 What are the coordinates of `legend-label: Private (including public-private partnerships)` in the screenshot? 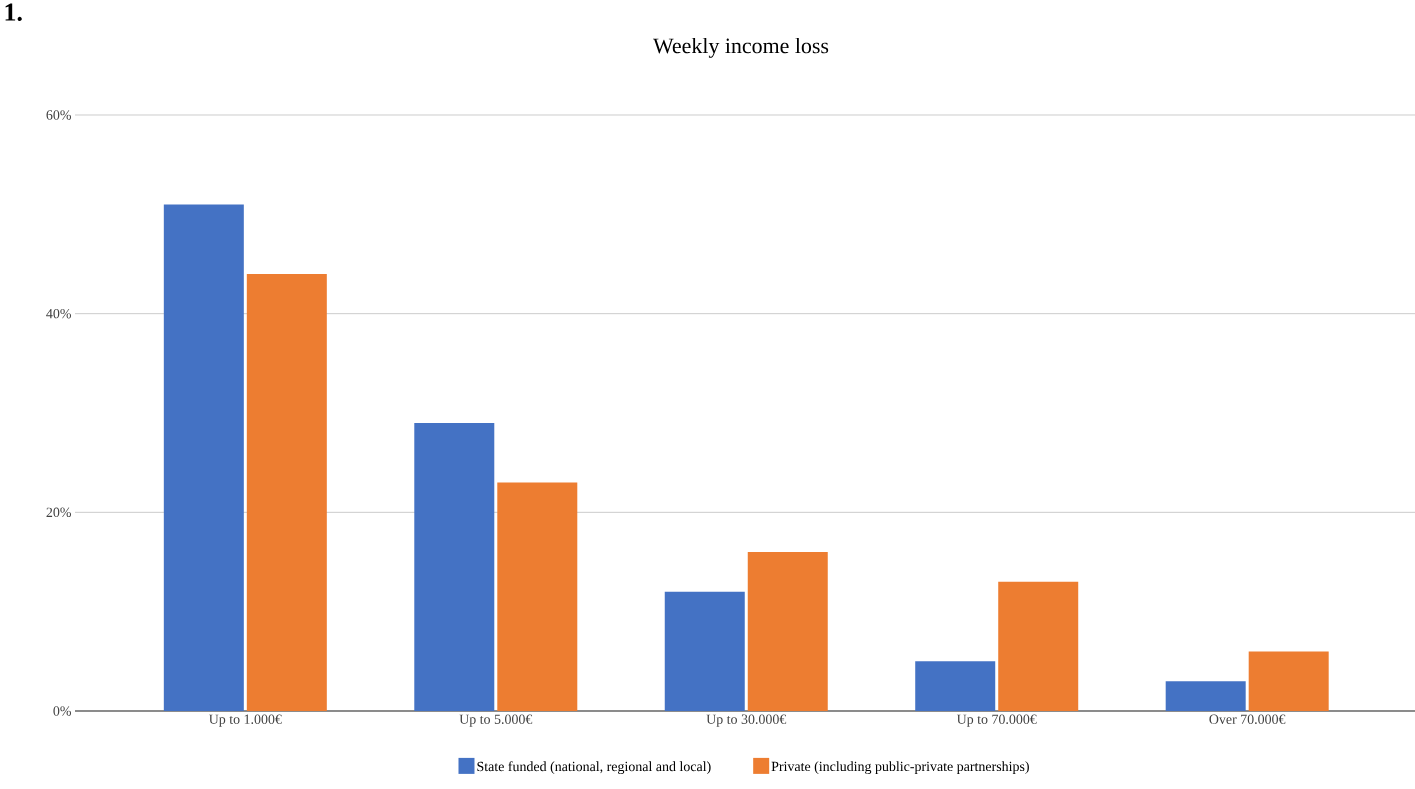 It's located at (900, 767).